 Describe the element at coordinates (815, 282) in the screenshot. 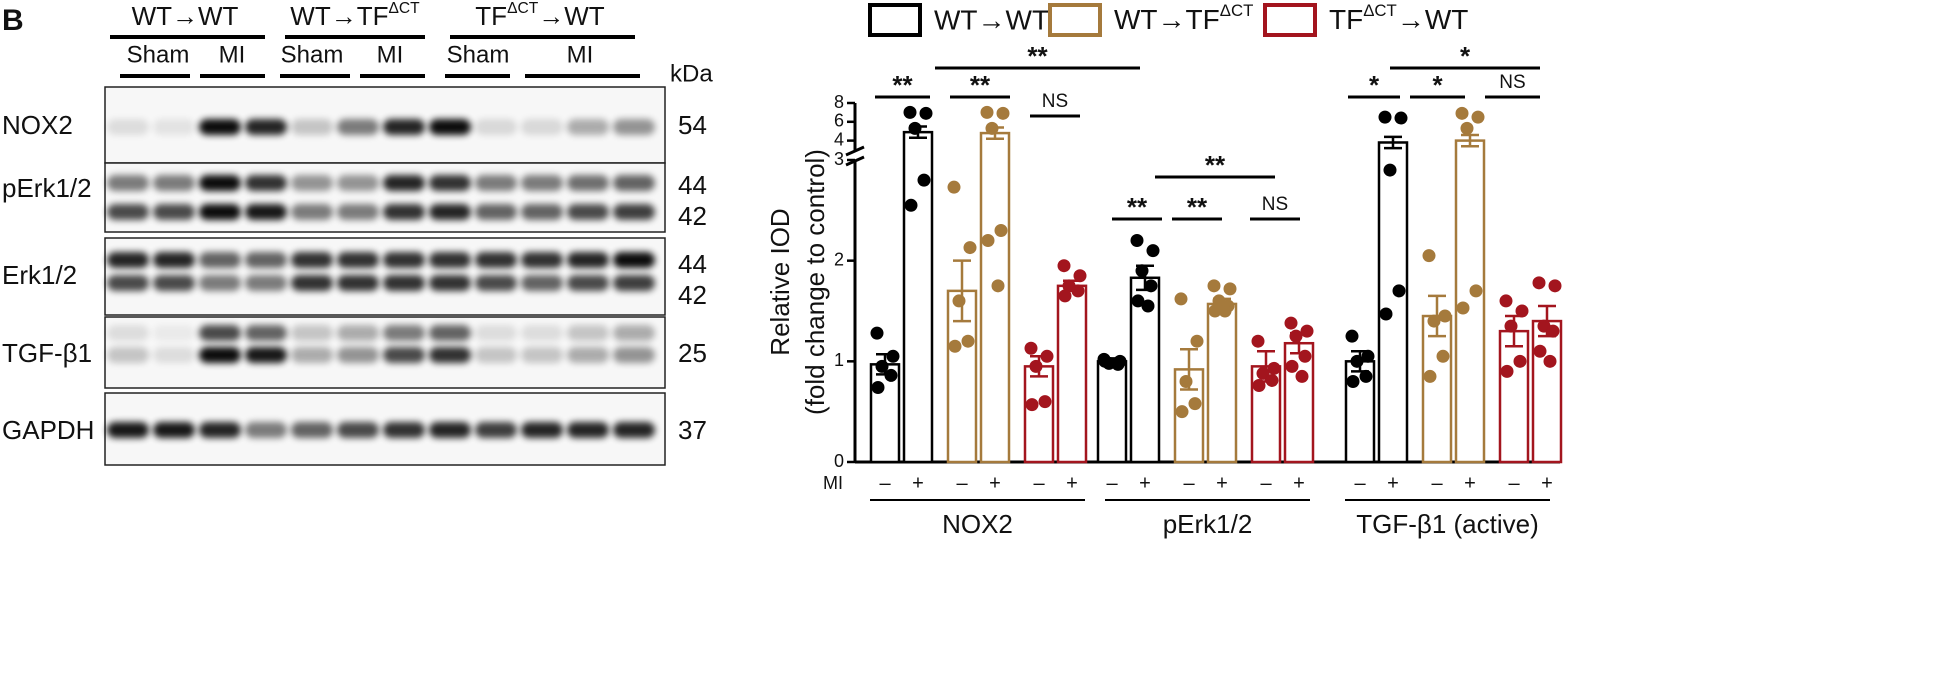

I see `y-axis-label: (fold change to control)` at that location.